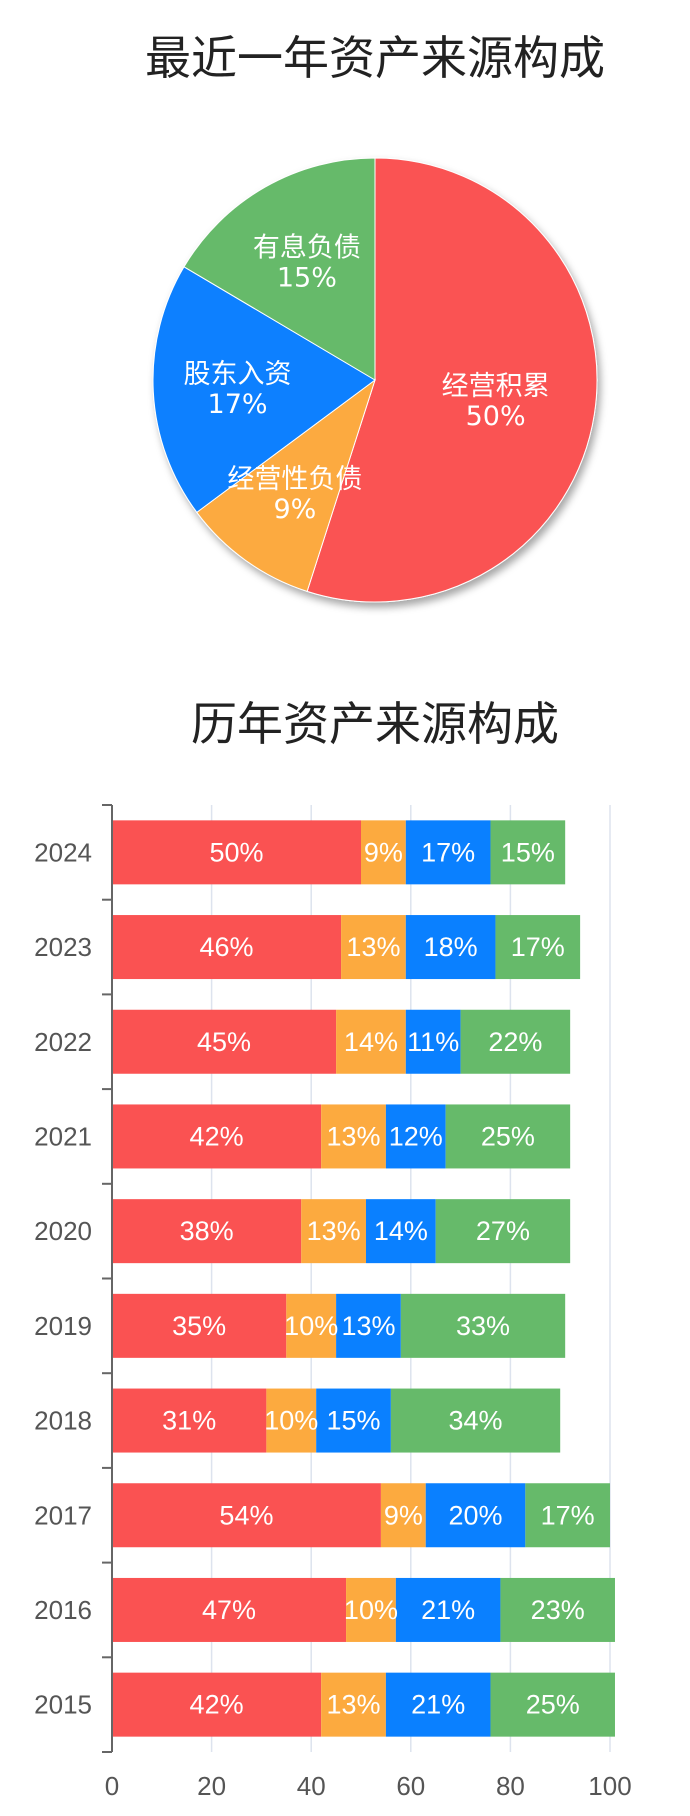  Describe the element at coordinates (63, 1705) in the screenshot. I see `y-tick-label: 2015` at that location.